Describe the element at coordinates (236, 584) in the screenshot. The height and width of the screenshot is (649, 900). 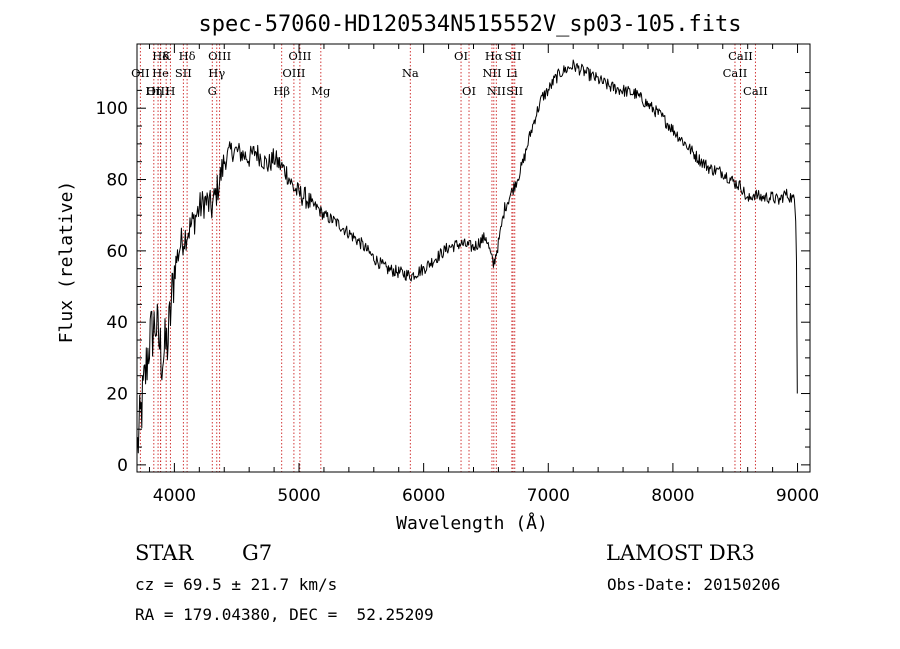
I see `redshift-cz: cz = 69.5 ± 21.7 km/s` at that location.